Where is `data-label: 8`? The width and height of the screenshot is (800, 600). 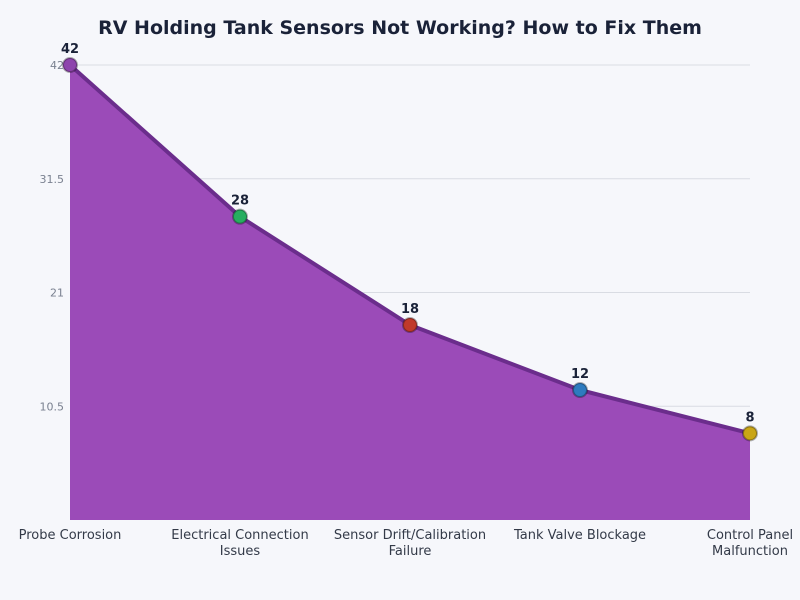 data-label: 8 is located at coordinates (749, 417).